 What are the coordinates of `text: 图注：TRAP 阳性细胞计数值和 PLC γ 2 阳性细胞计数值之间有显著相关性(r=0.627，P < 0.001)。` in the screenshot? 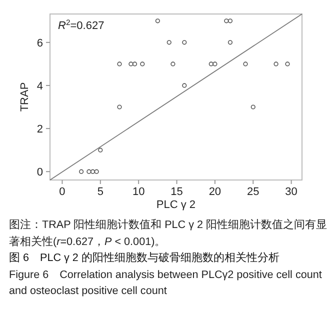 It's located at (168, 233).